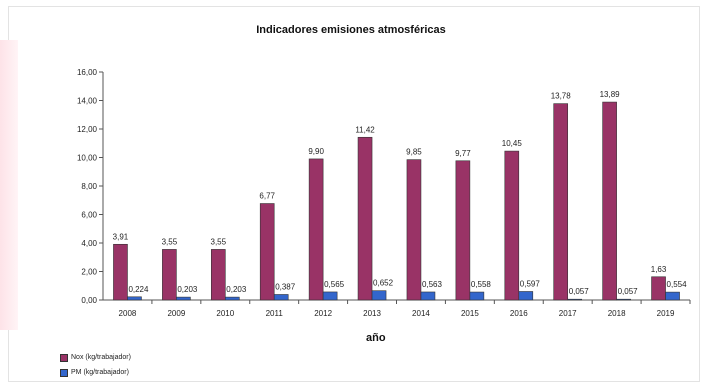 The height and width of the screenshot is (384, 702). What do you see at coordinates (89, 186) in the screenshot?
I see `y-tick-label: 8,00` at bounding box center [89, 186].